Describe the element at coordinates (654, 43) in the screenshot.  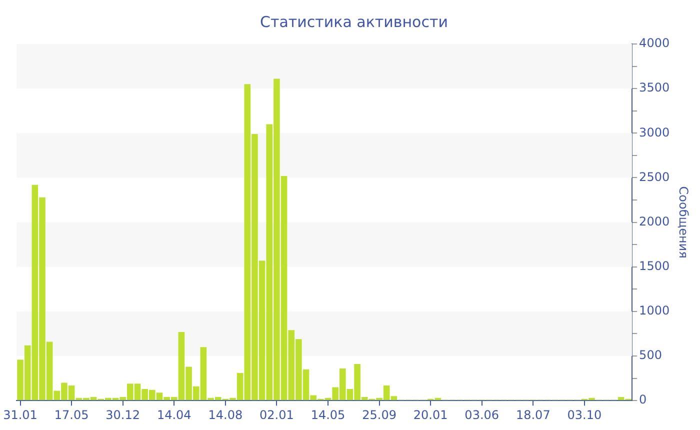
I see `y-tick-label: 4000` at that location.